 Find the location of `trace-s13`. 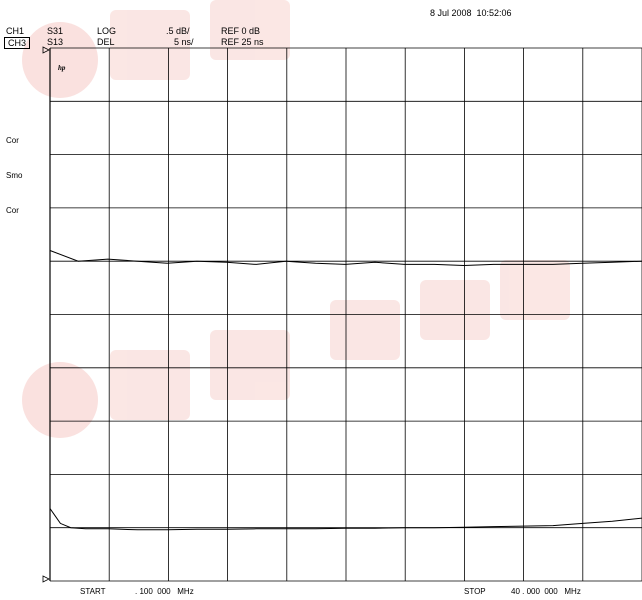

trace-s13 is located at coordinates (345, 519).